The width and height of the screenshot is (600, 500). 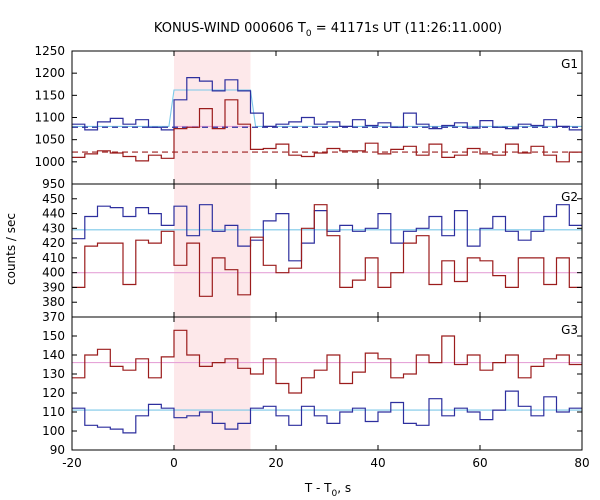 What do you see at coordinates (407, 28) in the screenshot?
I see `title-rest: = 41171s UT (11:26:11.000)` at bounding box center [407, 28].